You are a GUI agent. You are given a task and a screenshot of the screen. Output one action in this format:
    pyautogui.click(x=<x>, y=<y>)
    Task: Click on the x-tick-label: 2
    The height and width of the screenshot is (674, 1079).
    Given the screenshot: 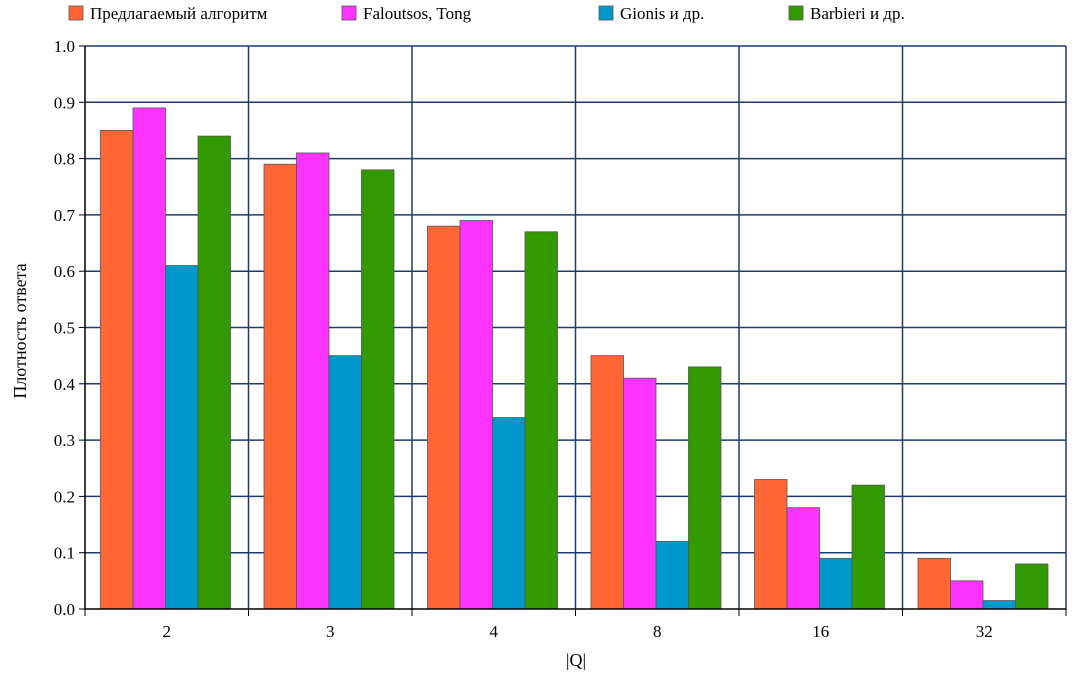 What is the action you would take?
    pyautogui.click(x=167, y=631)
    